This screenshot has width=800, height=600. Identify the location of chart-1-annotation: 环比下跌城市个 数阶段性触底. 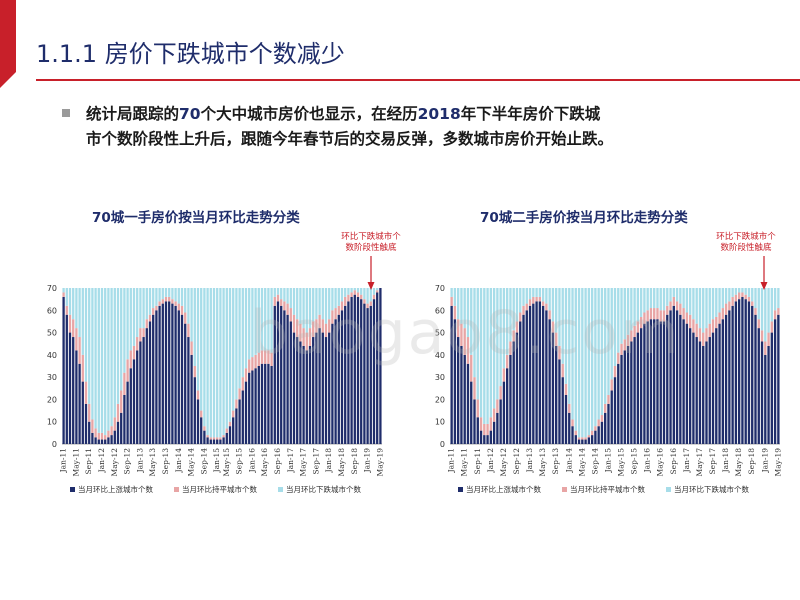
(371, 242).